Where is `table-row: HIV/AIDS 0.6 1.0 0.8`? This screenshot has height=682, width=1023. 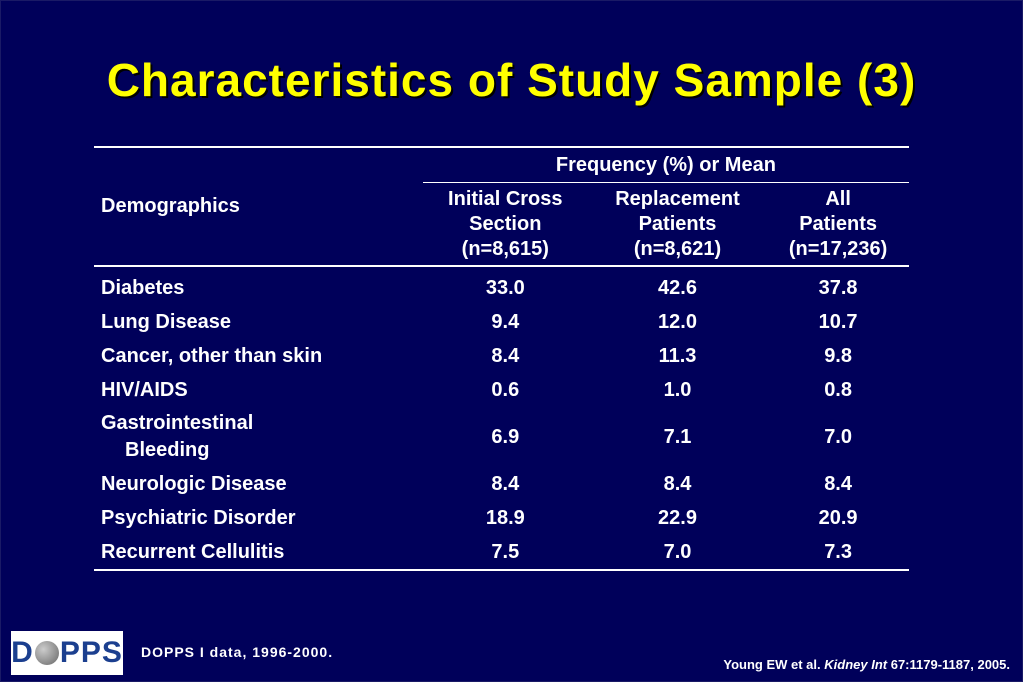
table-row: HIV/AIDS 0.6 1.0 0.8 is located at coordinates (501, 390).